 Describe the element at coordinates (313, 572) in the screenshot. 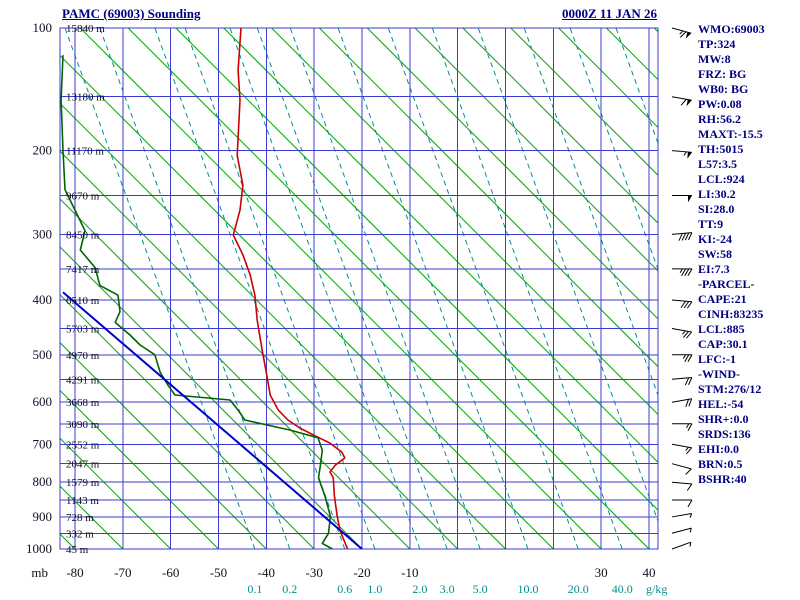

I see `temp-tick-label: -30` at that location.